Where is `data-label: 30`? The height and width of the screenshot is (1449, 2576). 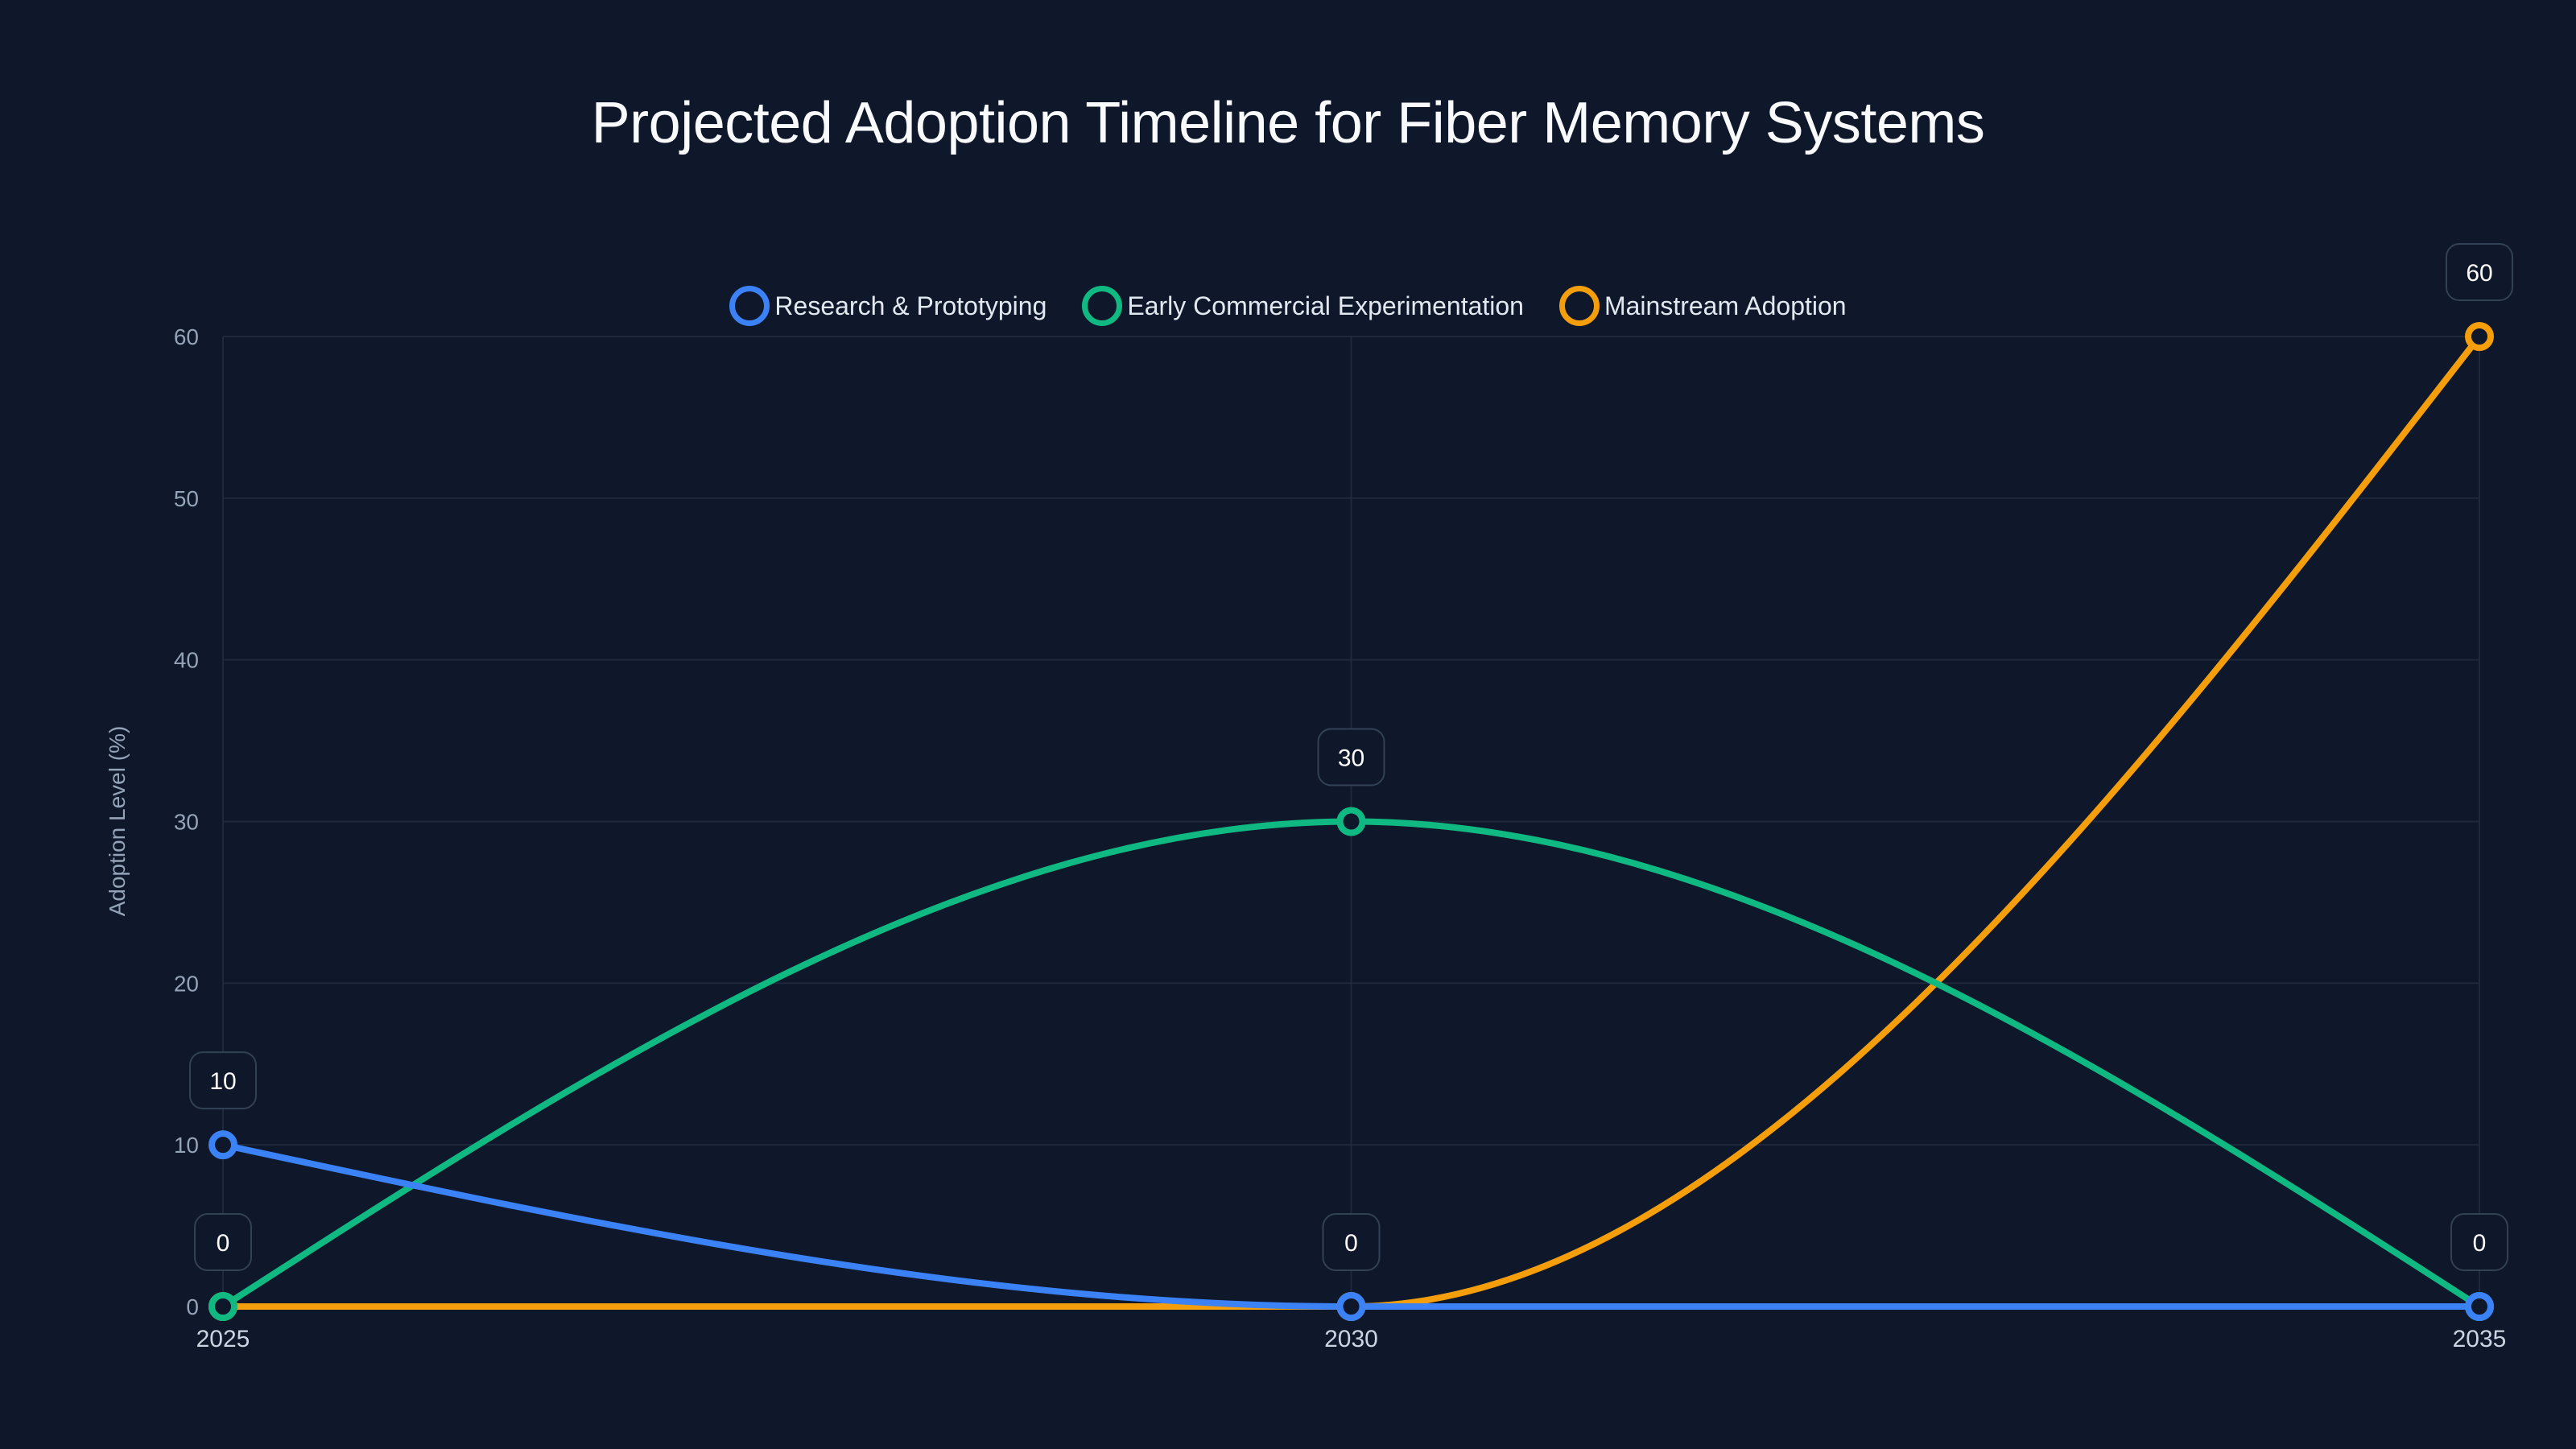 data-label: 30 is located at coordinates (1351, 757).